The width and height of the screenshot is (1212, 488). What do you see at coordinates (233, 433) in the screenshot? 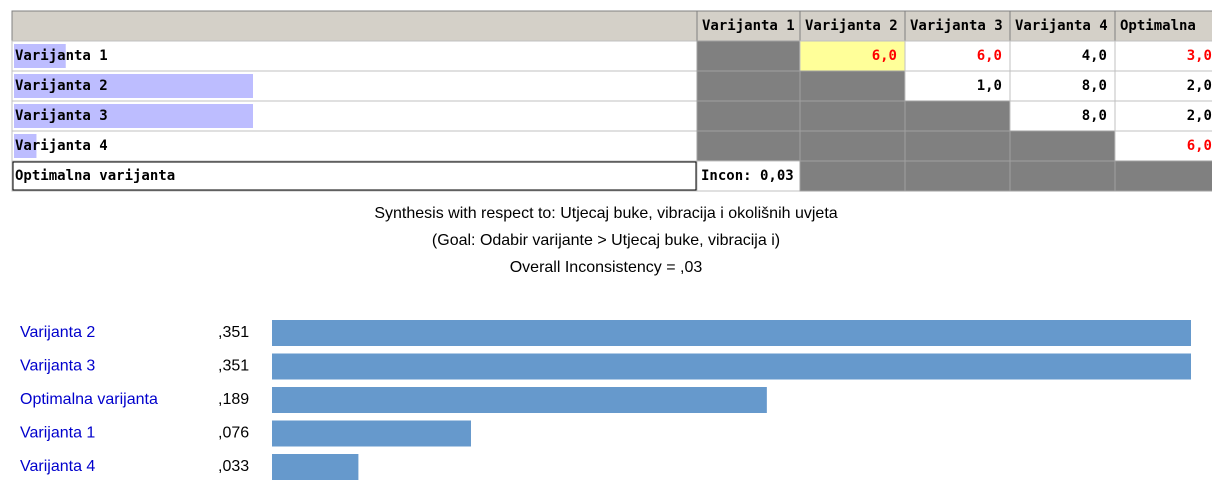
I see `bar-value-label: ,076` at bounding box center [233, 433].